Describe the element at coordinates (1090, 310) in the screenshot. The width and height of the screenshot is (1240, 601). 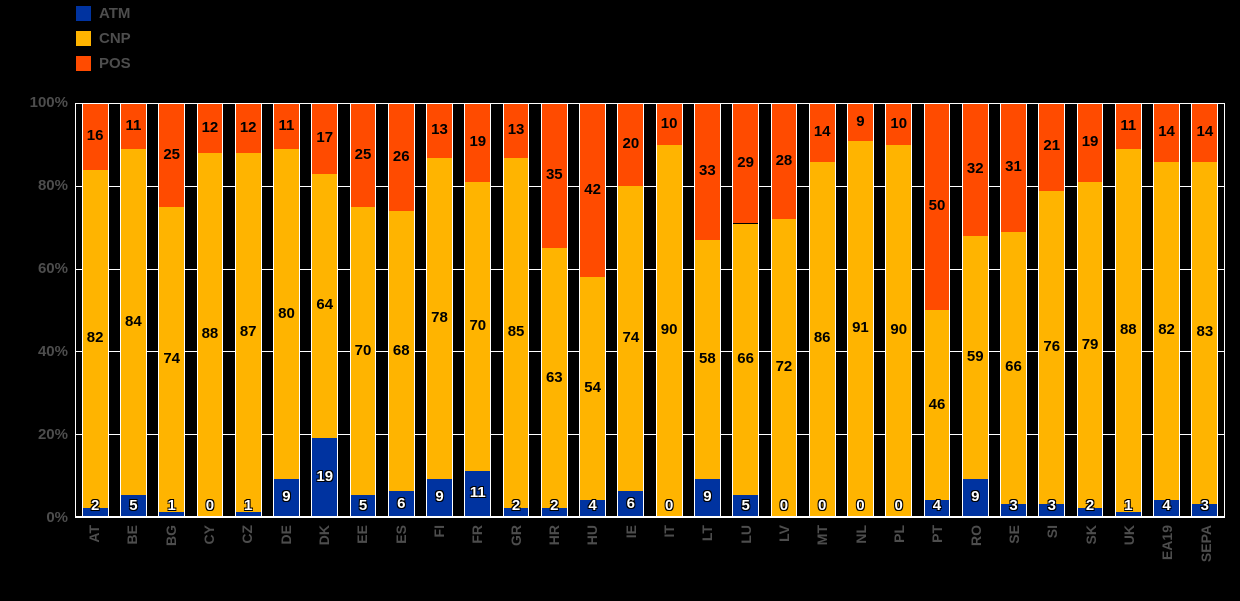
I see `bar-slot: 2 79 19` at that location.